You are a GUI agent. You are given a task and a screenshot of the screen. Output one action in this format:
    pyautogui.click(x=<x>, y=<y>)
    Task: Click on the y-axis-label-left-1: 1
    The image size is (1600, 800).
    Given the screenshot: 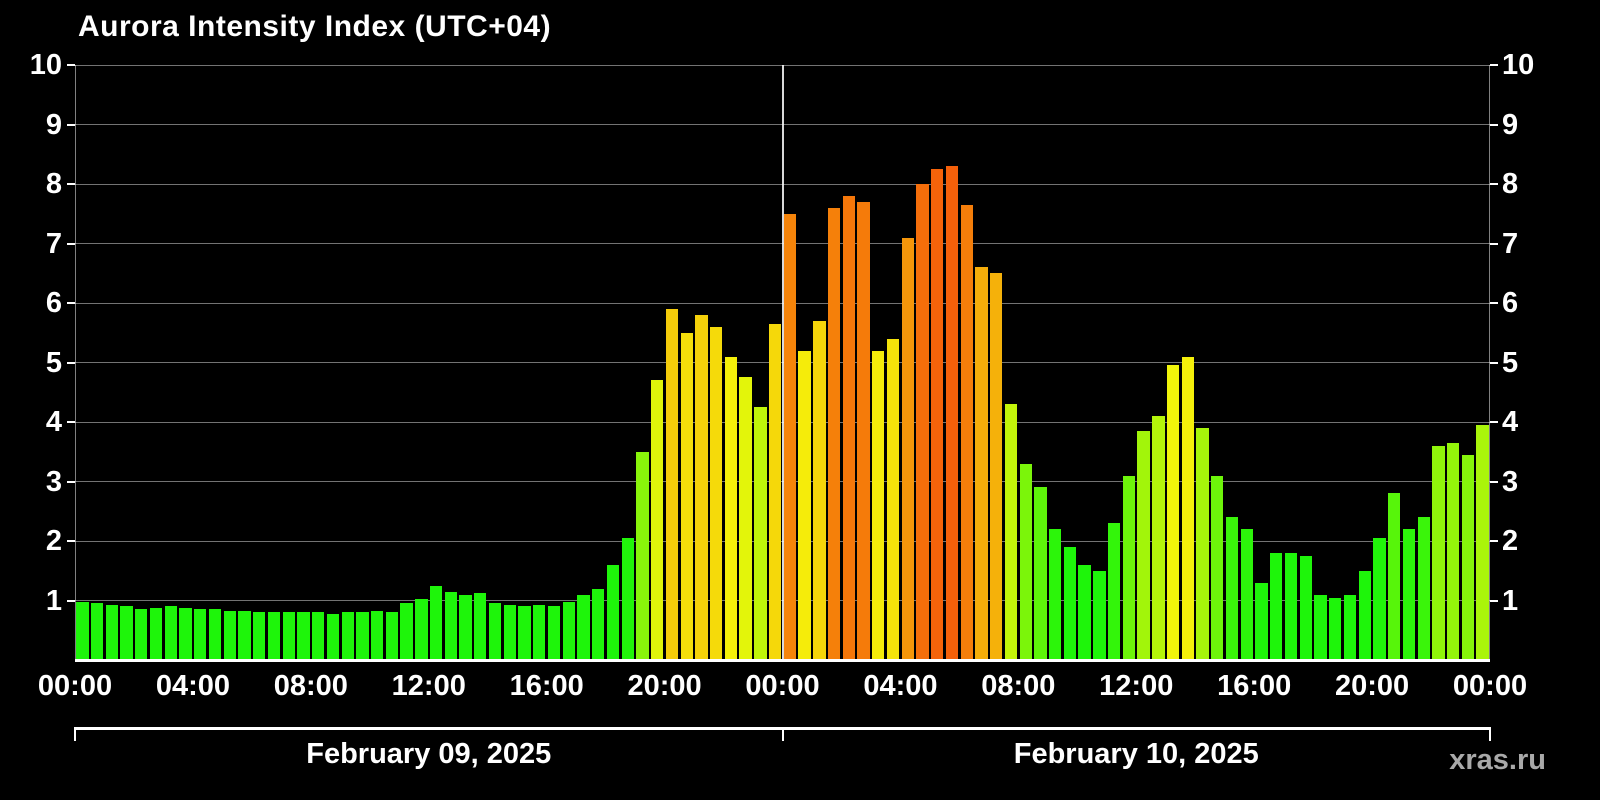 What is the action you would take?
    pyautogui.click(x=53, y=600)
    